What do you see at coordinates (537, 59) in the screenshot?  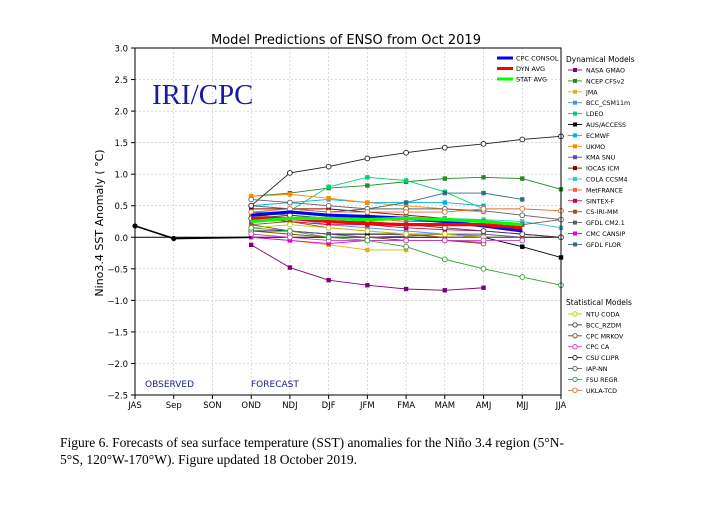 I see `average-legend-label: CPC CONSOL` at bounding box center [537, 59].